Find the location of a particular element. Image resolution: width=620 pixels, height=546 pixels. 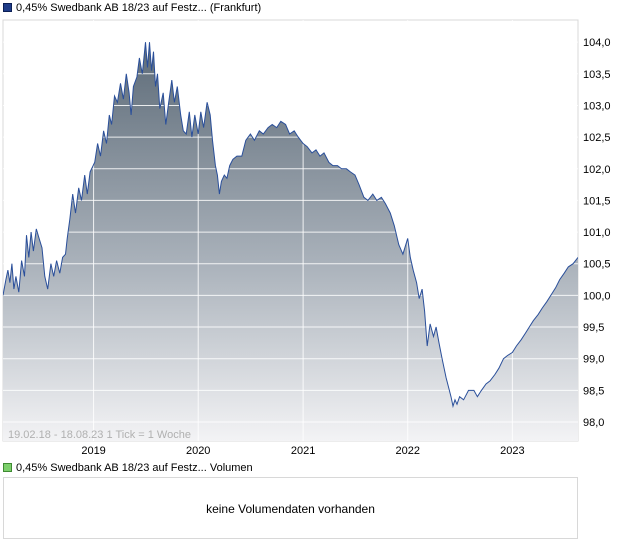

x-tick-label: 2023 is located at coordinates (512, 451).